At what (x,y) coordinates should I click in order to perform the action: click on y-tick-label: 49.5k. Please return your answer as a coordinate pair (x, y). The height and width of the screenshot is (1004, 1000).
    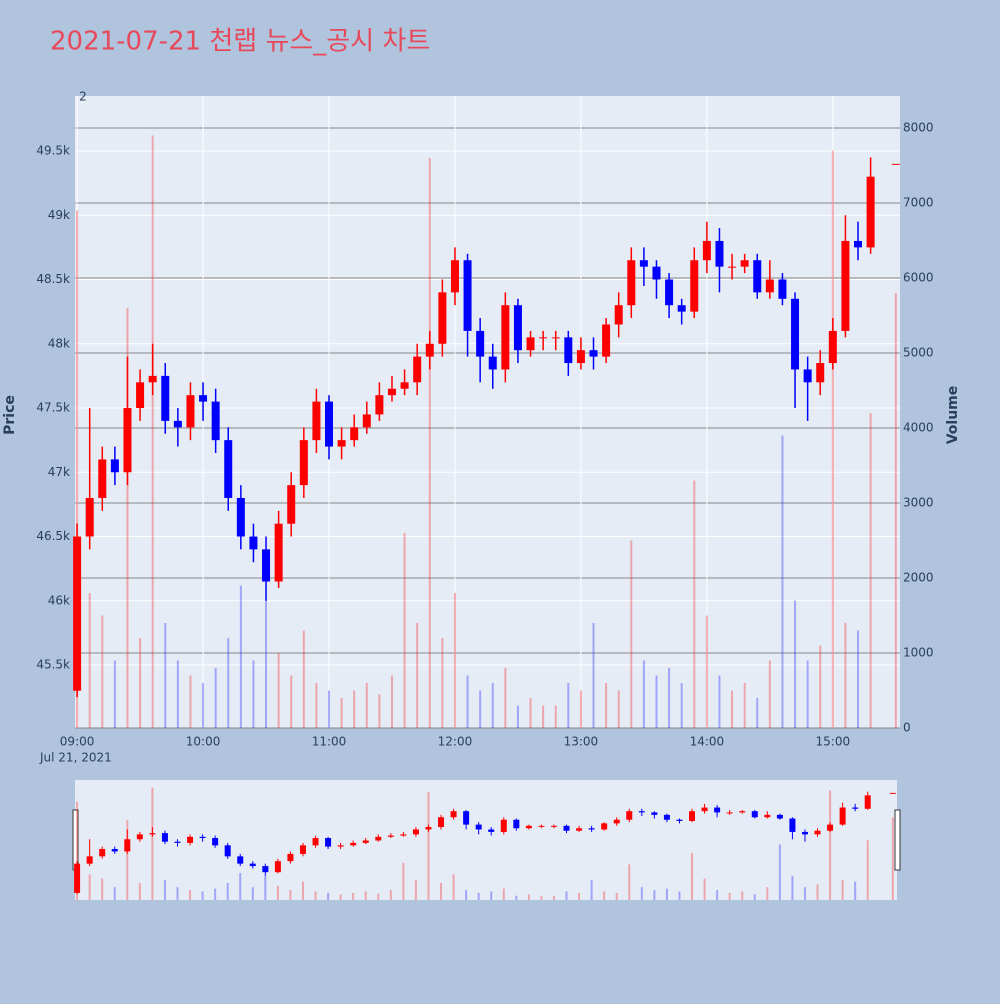
    Looking at the image, I should click on (53, 151).